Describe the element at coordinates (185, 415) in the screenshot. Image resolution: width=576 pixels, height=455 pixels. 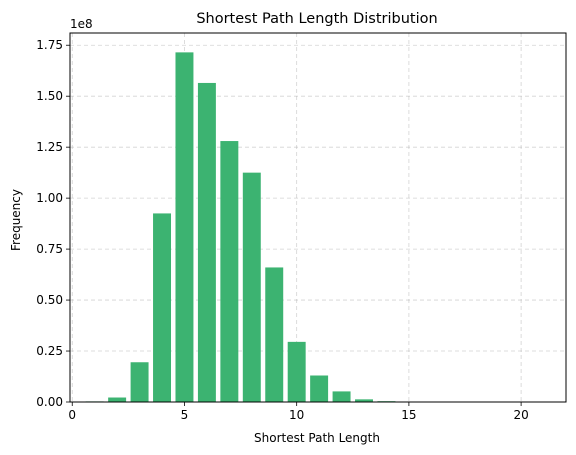
I see `x-tick-label-1: 5` at that location.